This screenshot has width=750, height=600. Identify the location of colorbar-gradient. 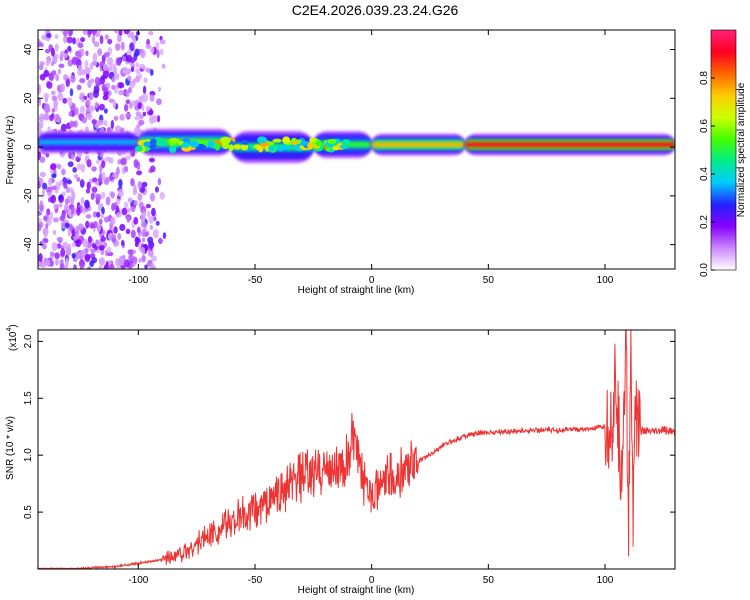
(723, 150).